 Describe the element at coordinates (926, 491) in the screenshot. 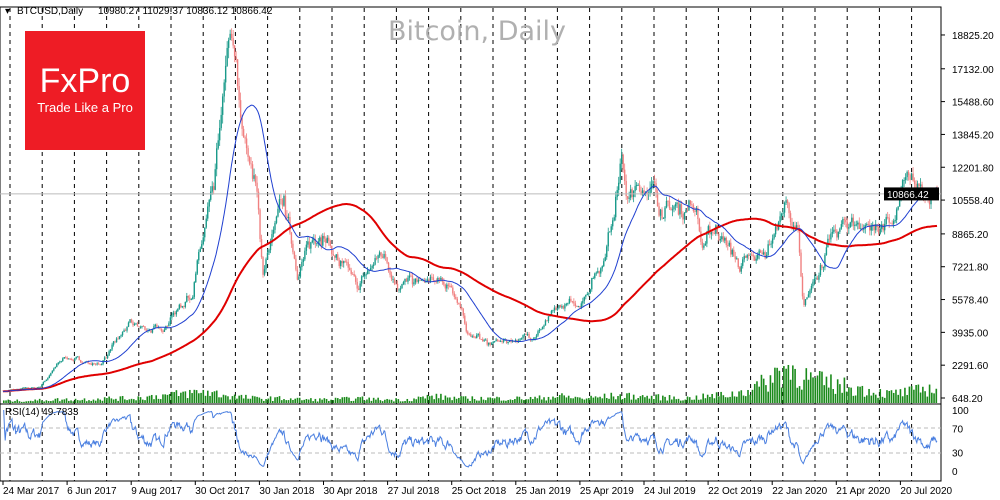

I see `x-tick-label: 20 Jul 2020` at that location.